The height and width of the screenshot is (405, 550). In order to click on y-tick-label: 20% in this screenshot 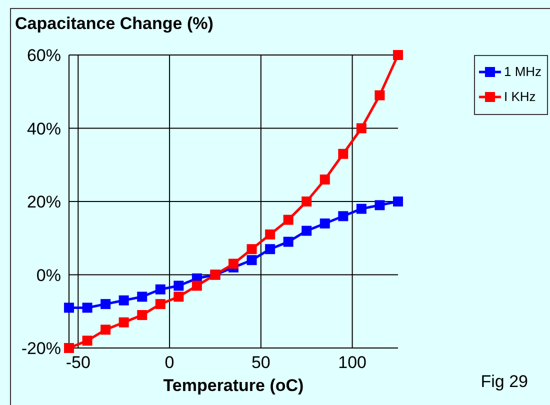, I will do `click(43, 202)`.